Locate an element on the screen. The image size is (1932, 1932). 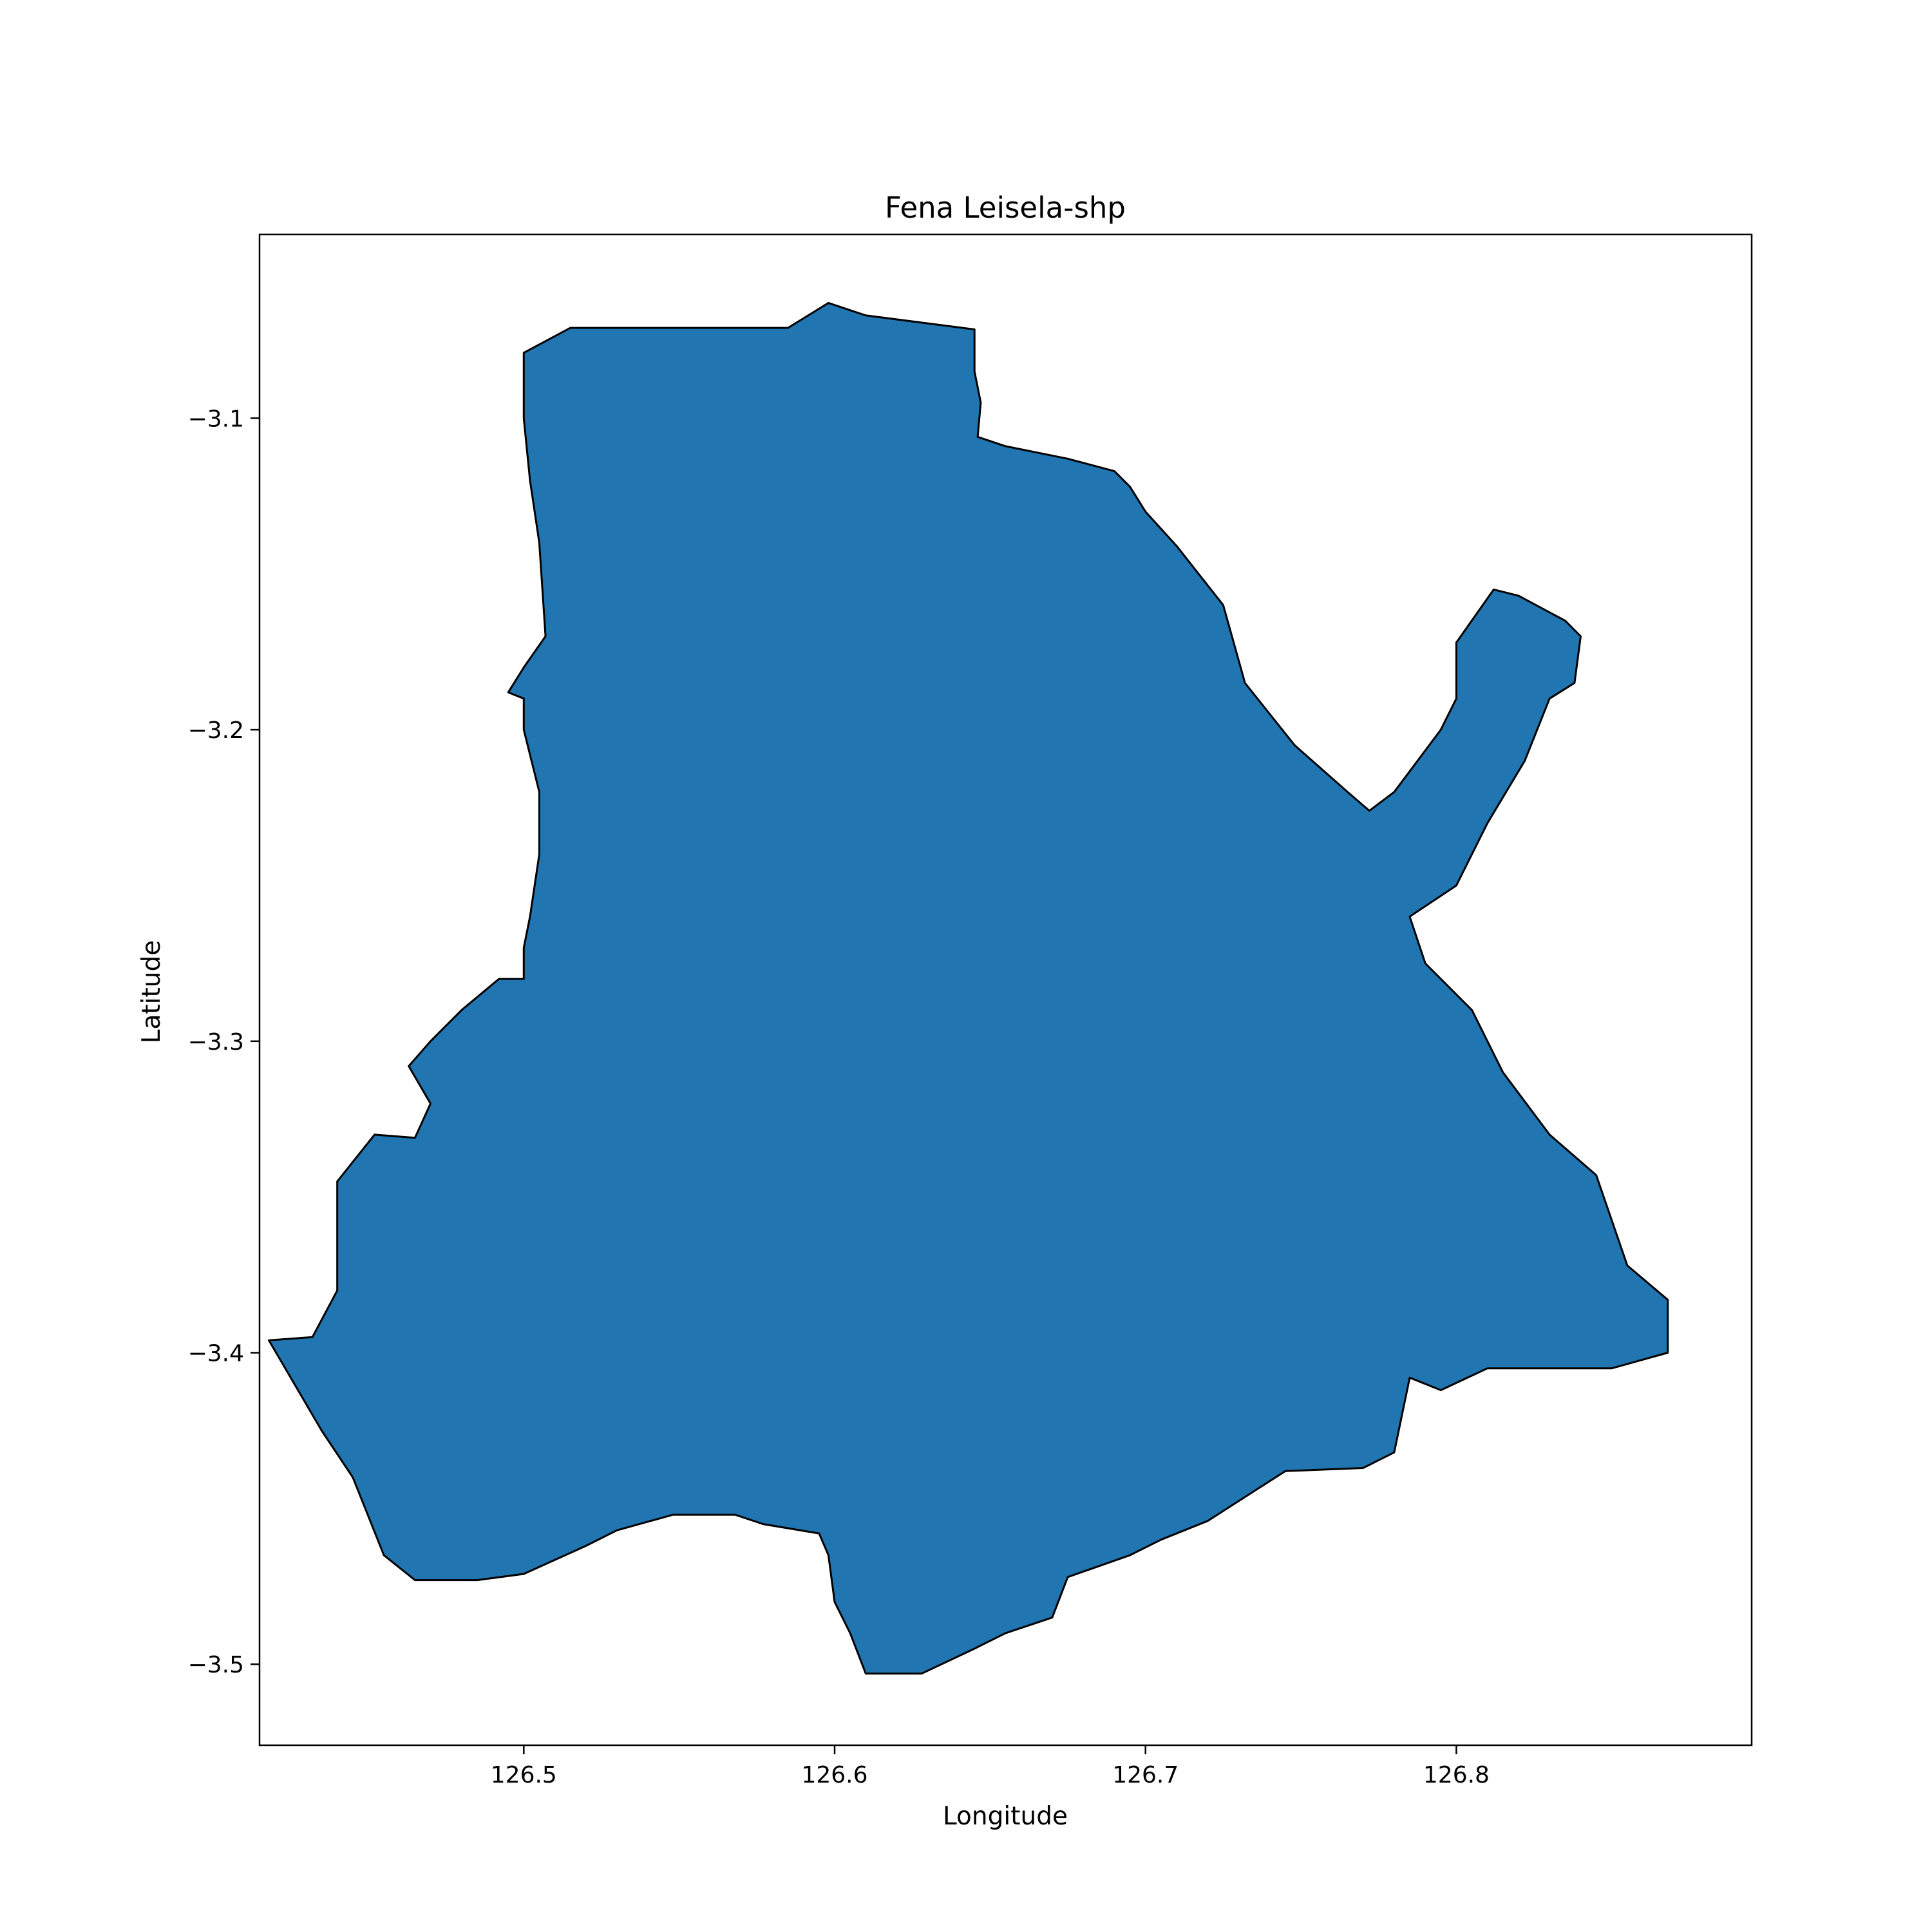
x-axis-label: Longitude is located at coordinates (1006, 1816).